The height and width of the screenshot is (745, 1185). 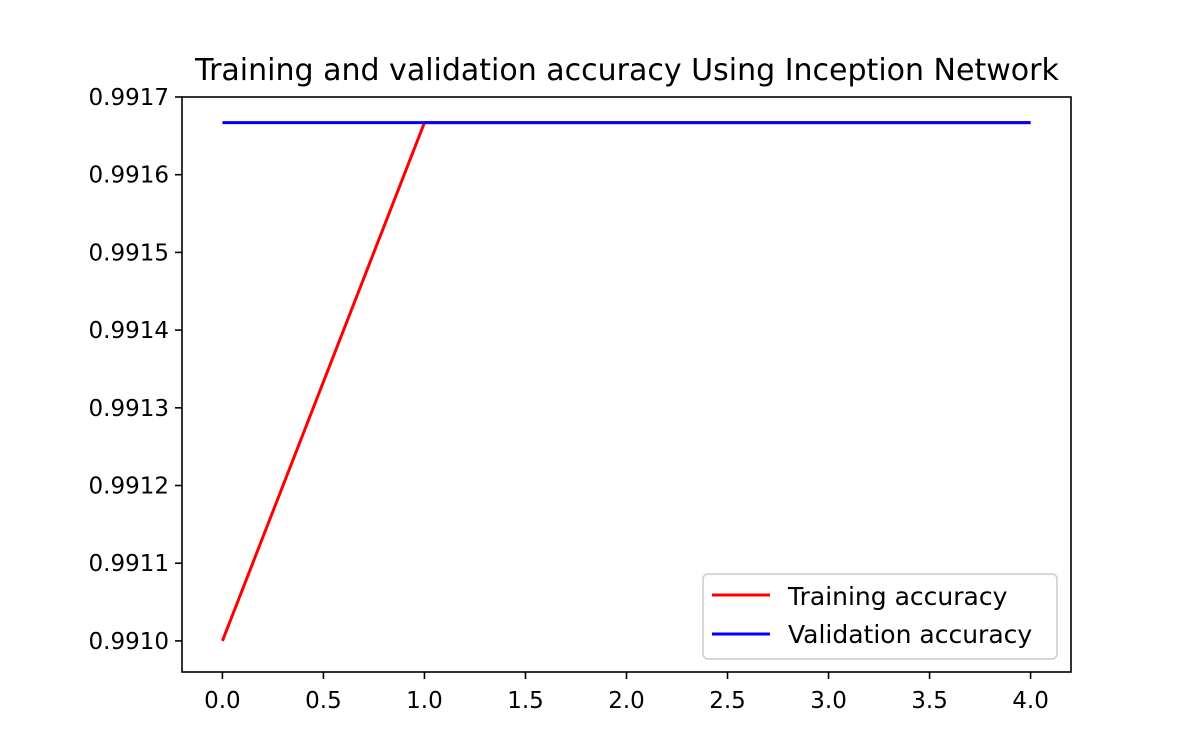 What do you see at coordinates (129, 409) in the screenshot?
I see `y-tick-label: 0.9913` at bounding box center [129, 409].